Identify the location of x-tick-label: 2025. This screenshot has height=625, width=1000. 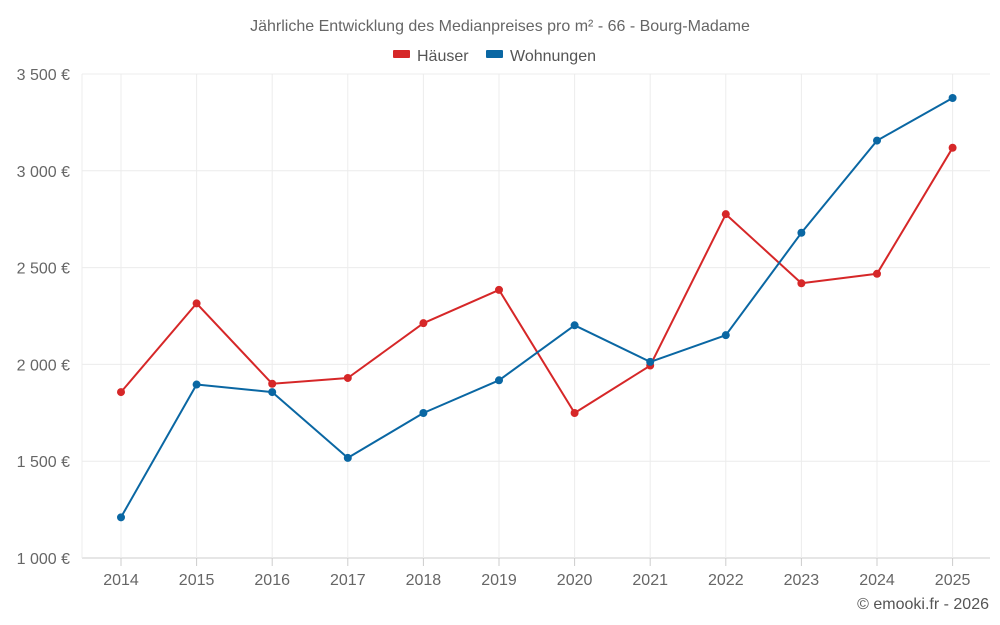
(953, 580).